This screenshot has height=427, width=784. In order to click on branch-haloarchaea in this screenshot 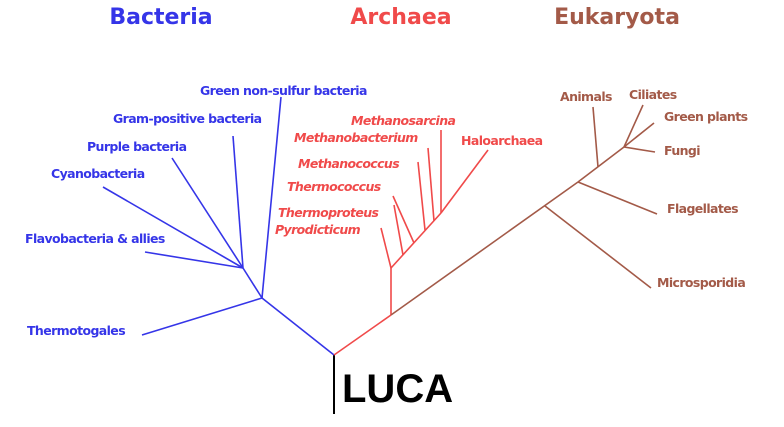, I will do `click(464, 181)`.